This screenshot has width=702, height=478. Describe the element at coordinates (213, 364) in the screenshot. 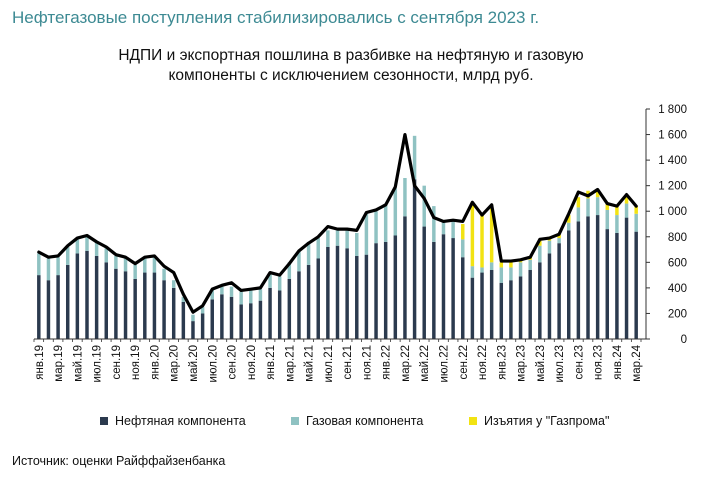

I see `x-tick-label: июл.20` at that location.